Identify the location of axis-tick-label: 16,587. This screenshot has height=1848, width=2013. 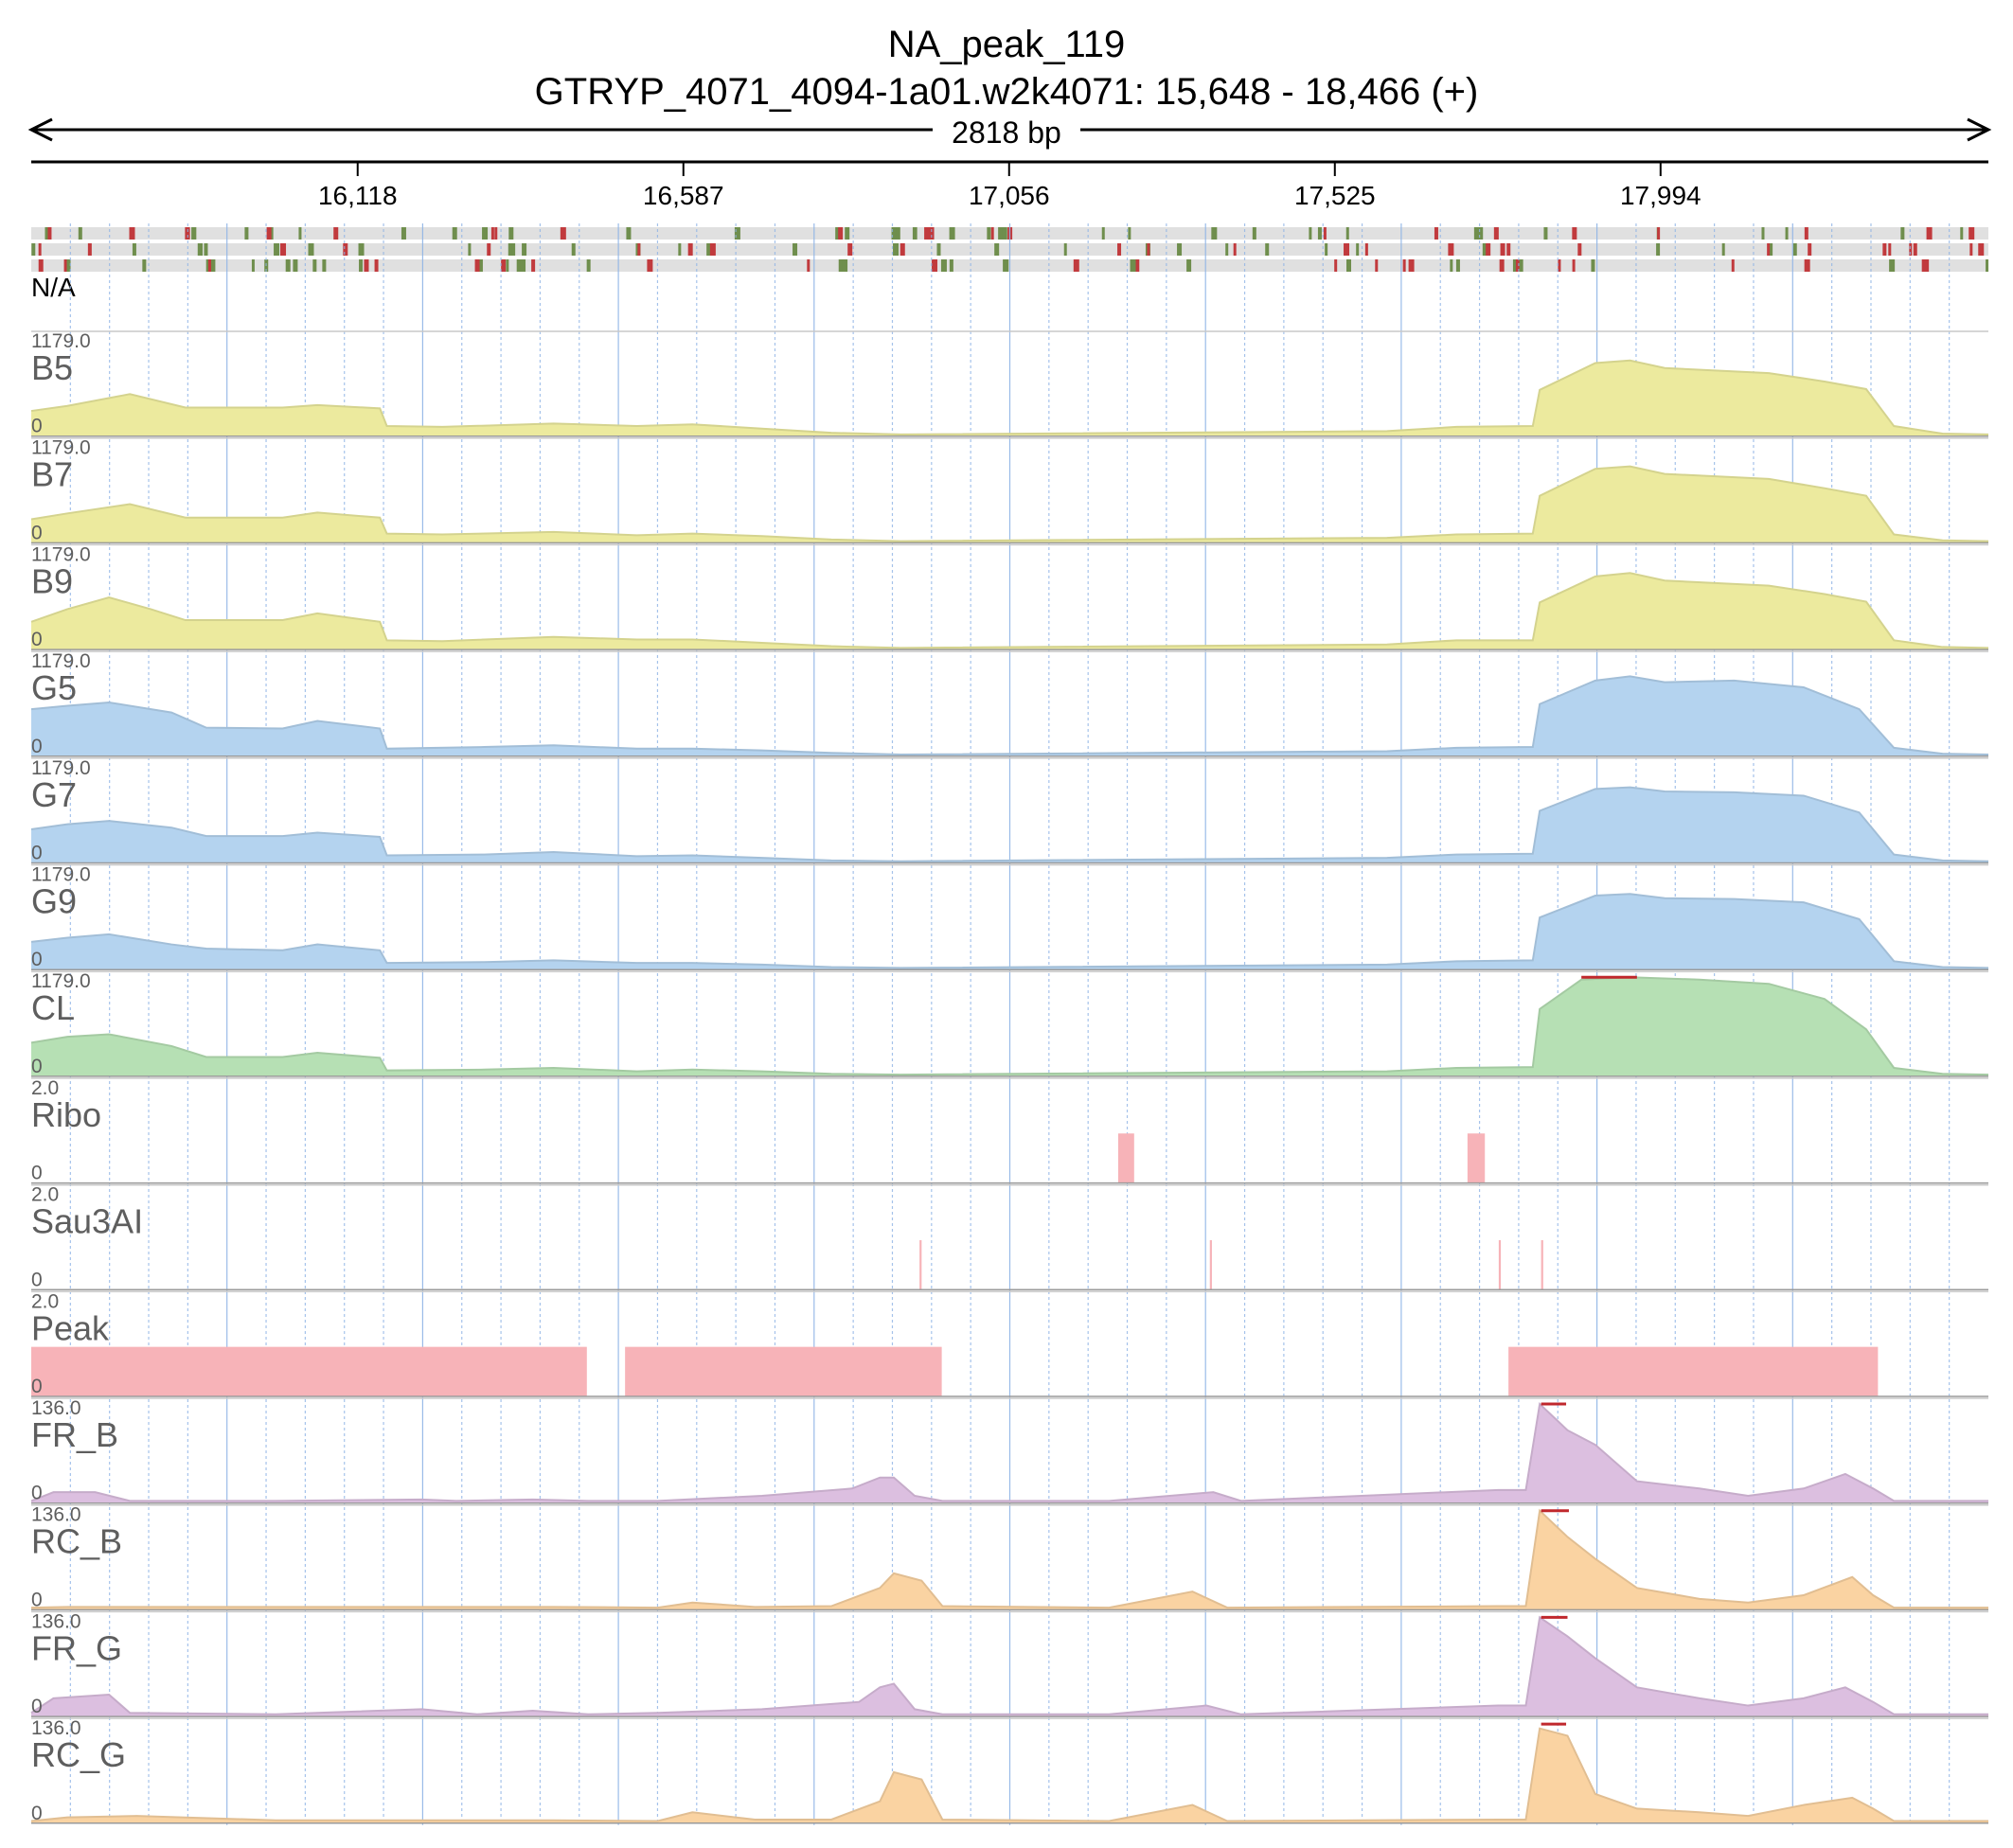
(683, 195).